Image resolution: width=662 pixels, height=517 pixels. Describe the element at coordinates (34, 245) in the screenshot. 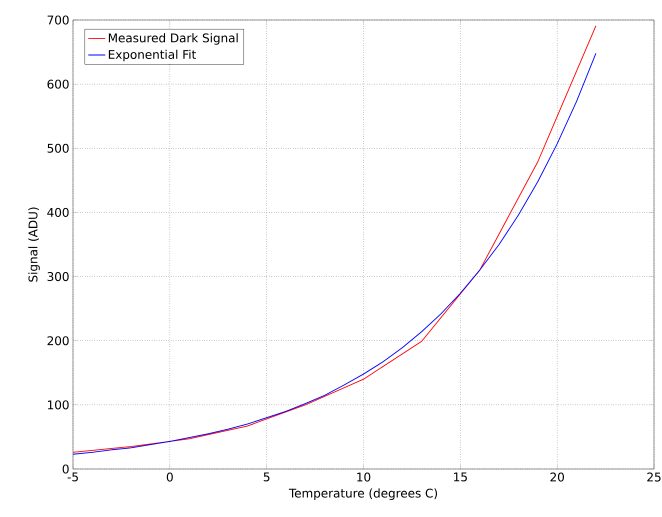

I see `y-axis-title: Signal (ADU)` at that location.